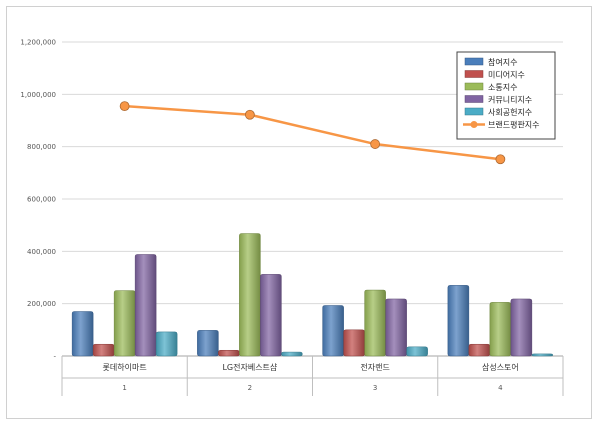 This screenshot has height=427, width=600. I want to click on x-category-label: 전자랜드, so click(374, 367).